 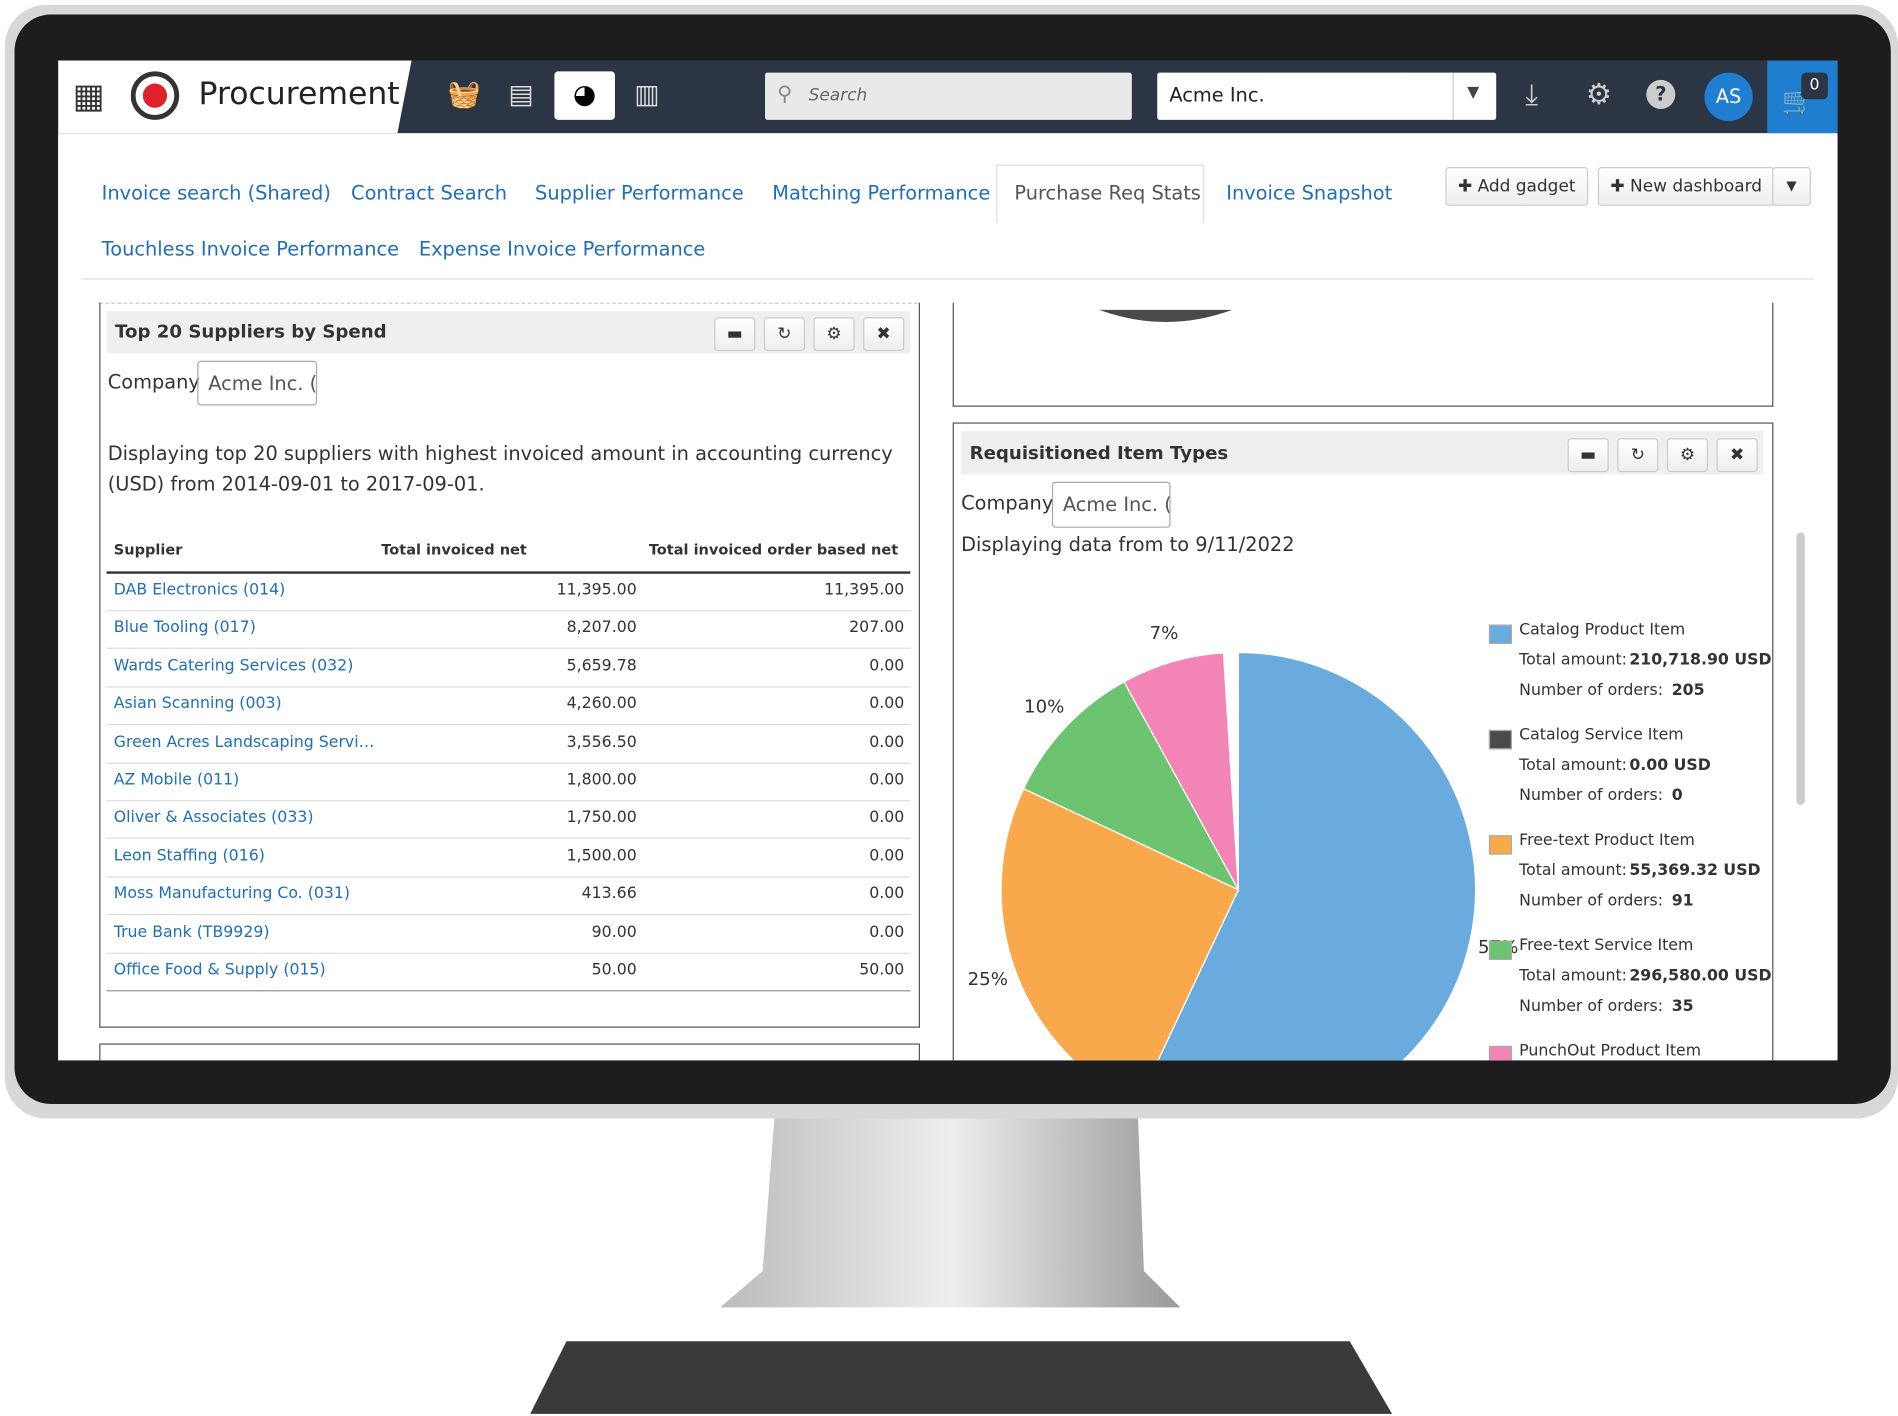 I want to click on supplier-link: DAB Electronics (014), so click(x=199, y=590).